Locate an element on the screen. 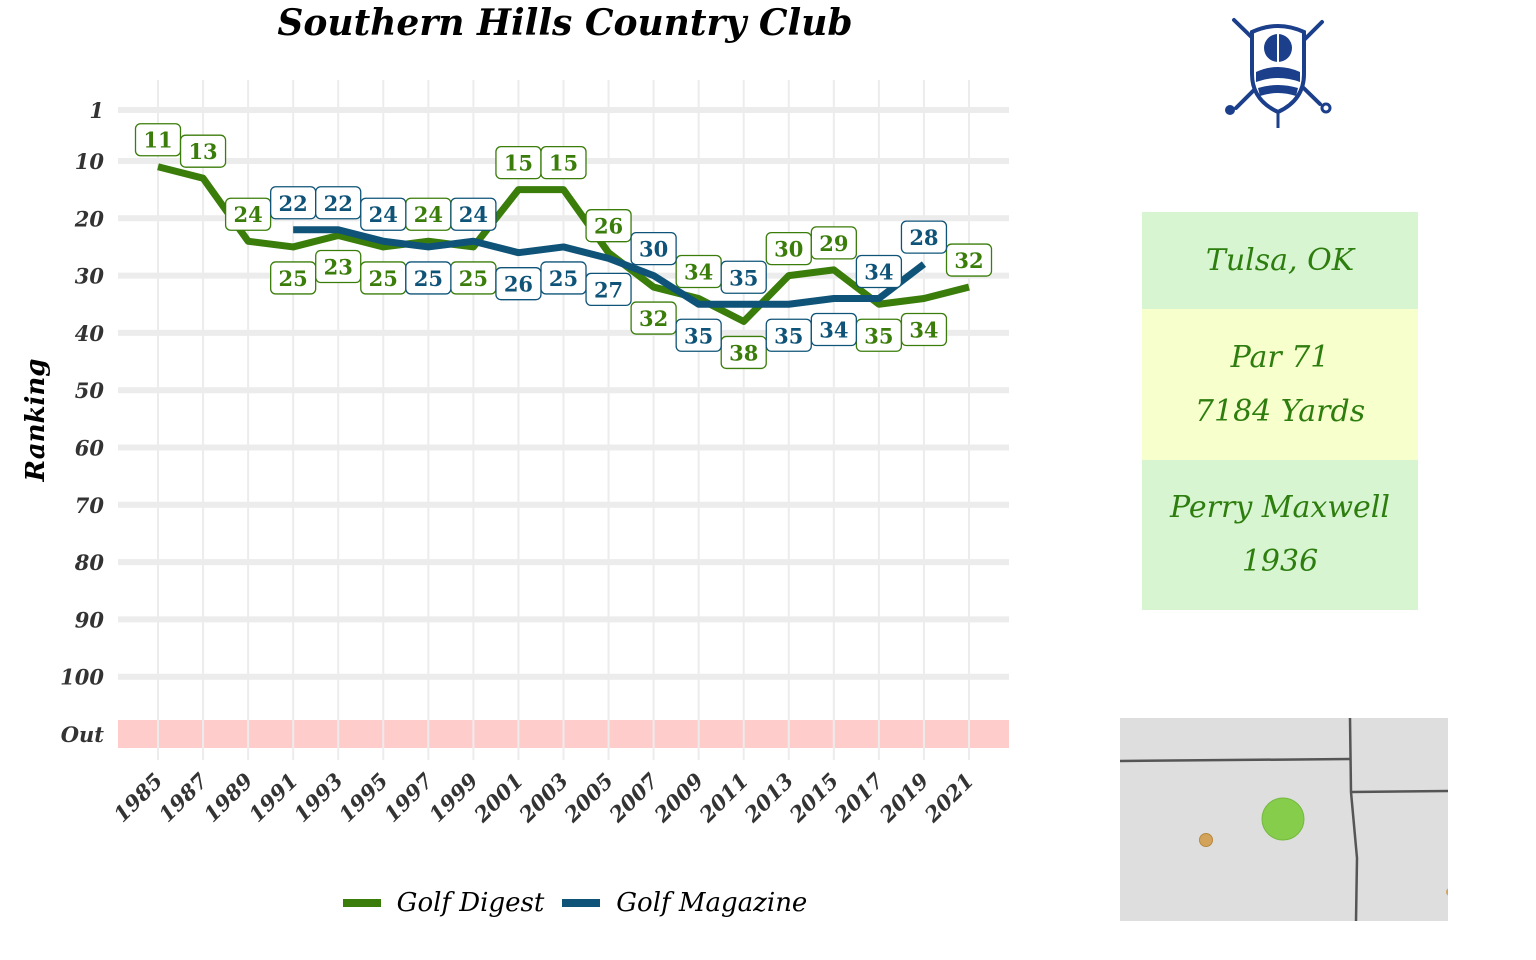 This screenshot has height=960, width=1536. location-box: Tulsa, OK is located at coordinates (1280, 260).